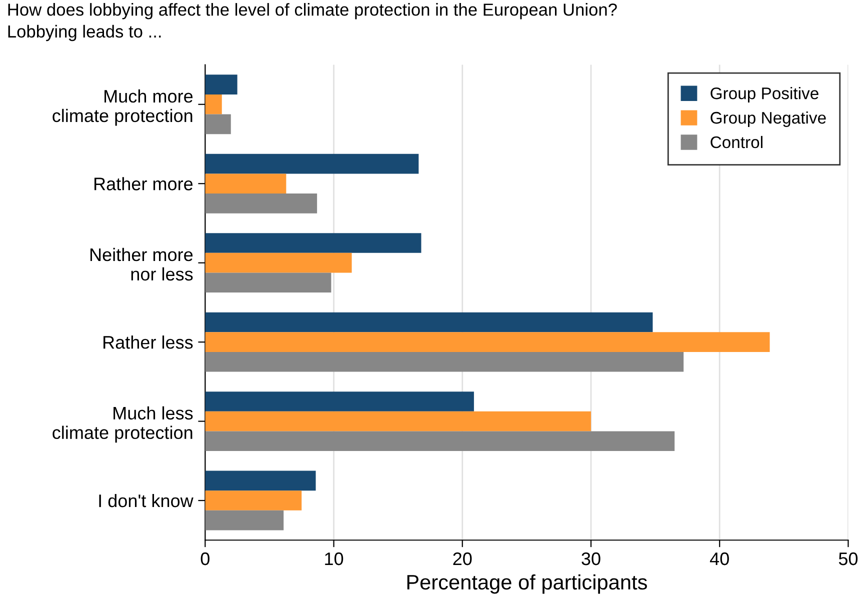  What do you see at coordinates (122, 107) in the screenshot?
I see `y-tick-label: Much more climate protection` at bounding box center [122, 107].